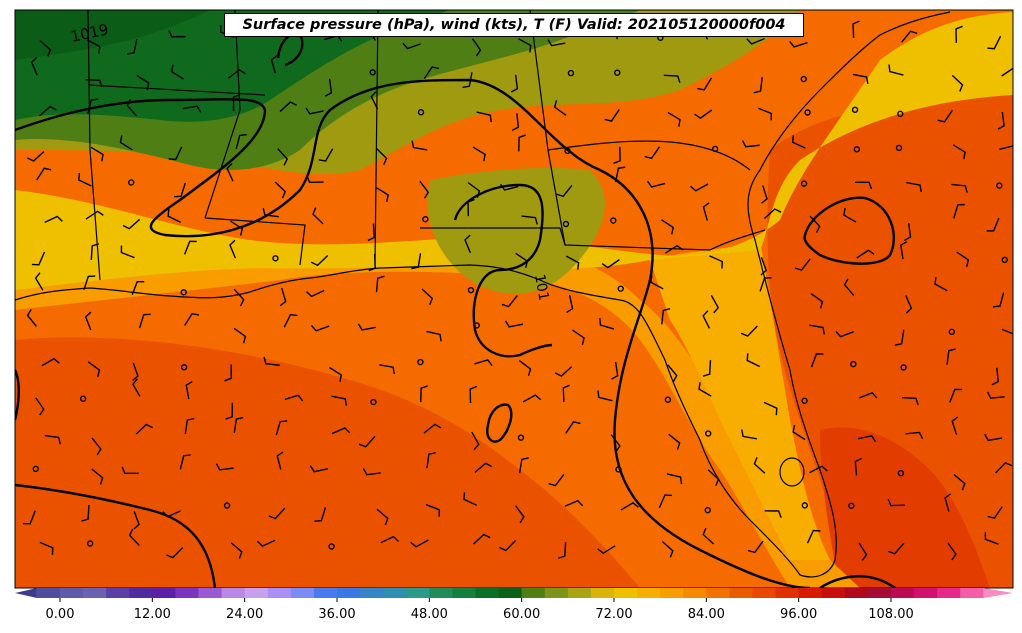 The width and height of the screenshot is (1022, 633). Describe the element at coordinates (60, 614) in the screenshot. I see `colorbar-tick-label: 0.00` at that location.